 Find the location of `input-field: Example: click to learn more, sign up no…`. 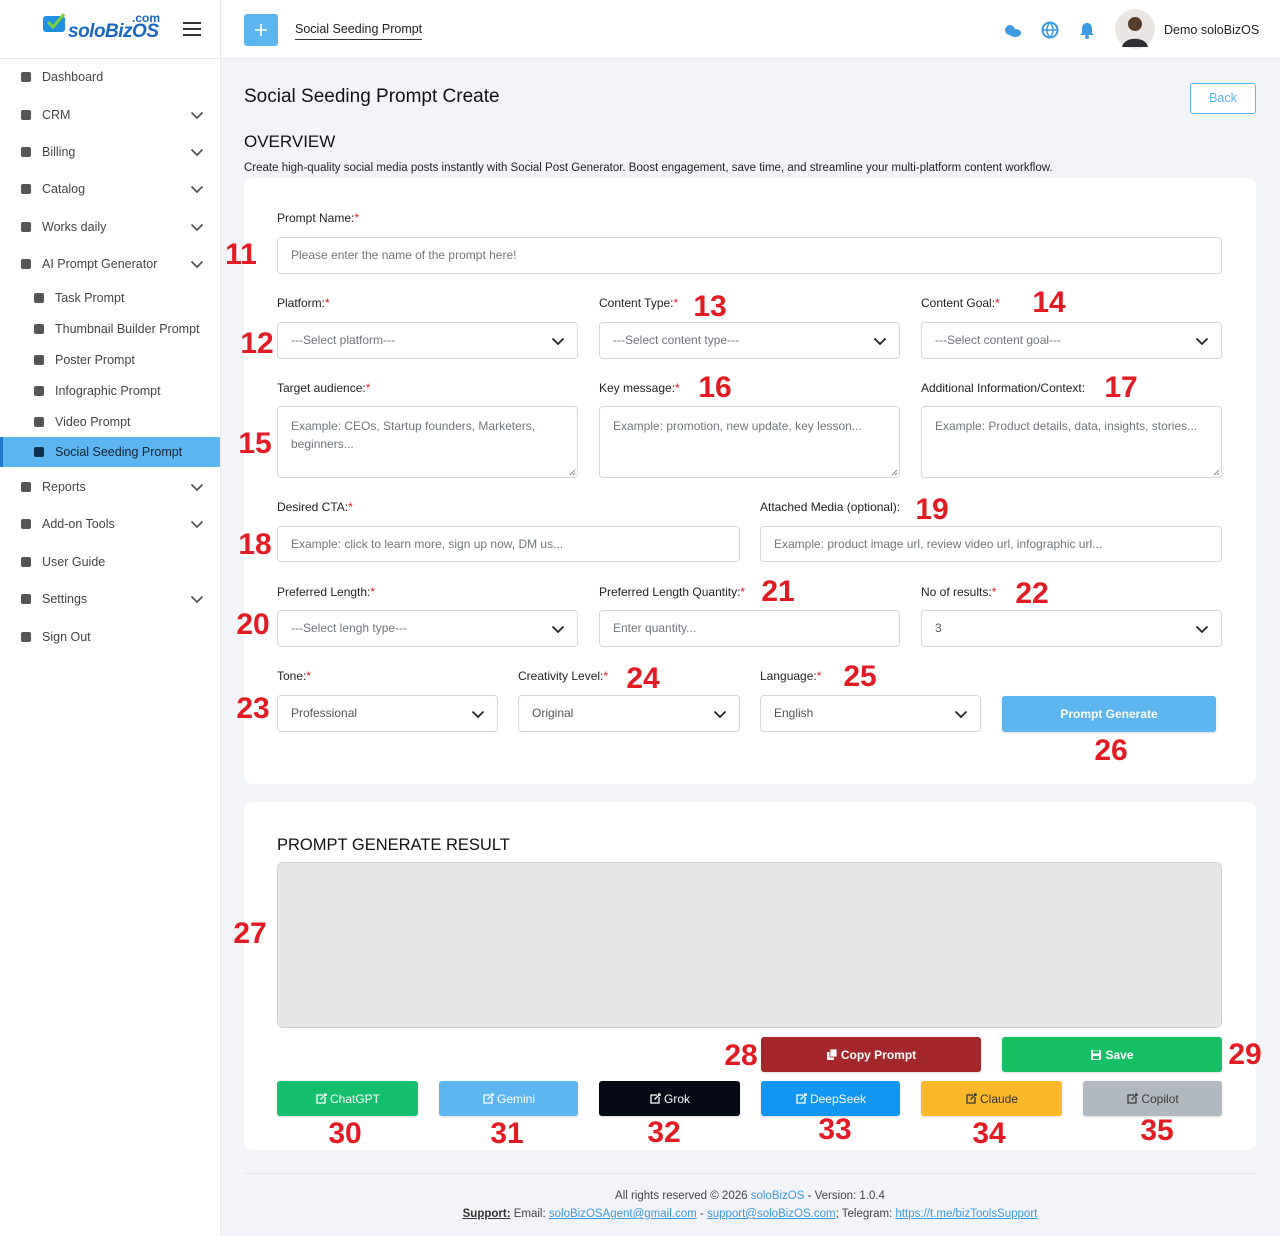

input-field: Example: click to learn more, sign up no… is located at coordinates (508, 544).